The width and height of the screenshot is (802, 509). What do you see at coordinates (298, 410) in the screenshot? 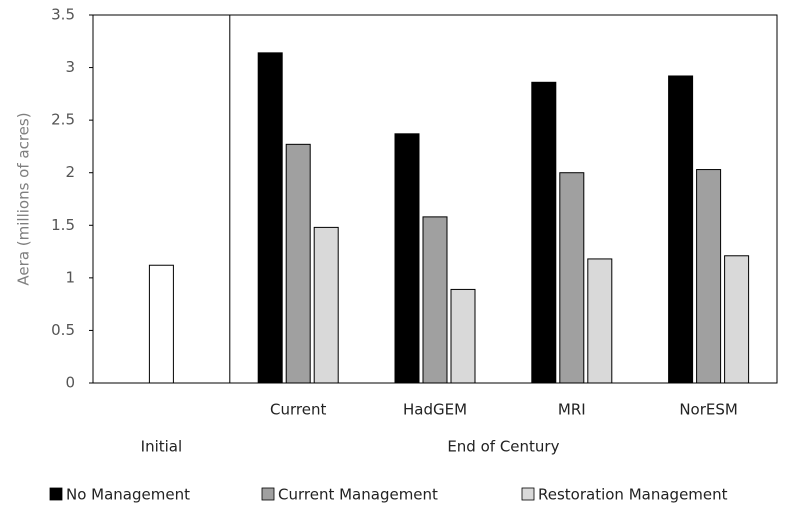
I see `x-tick-label: Current` at bounding box center [298, 410].